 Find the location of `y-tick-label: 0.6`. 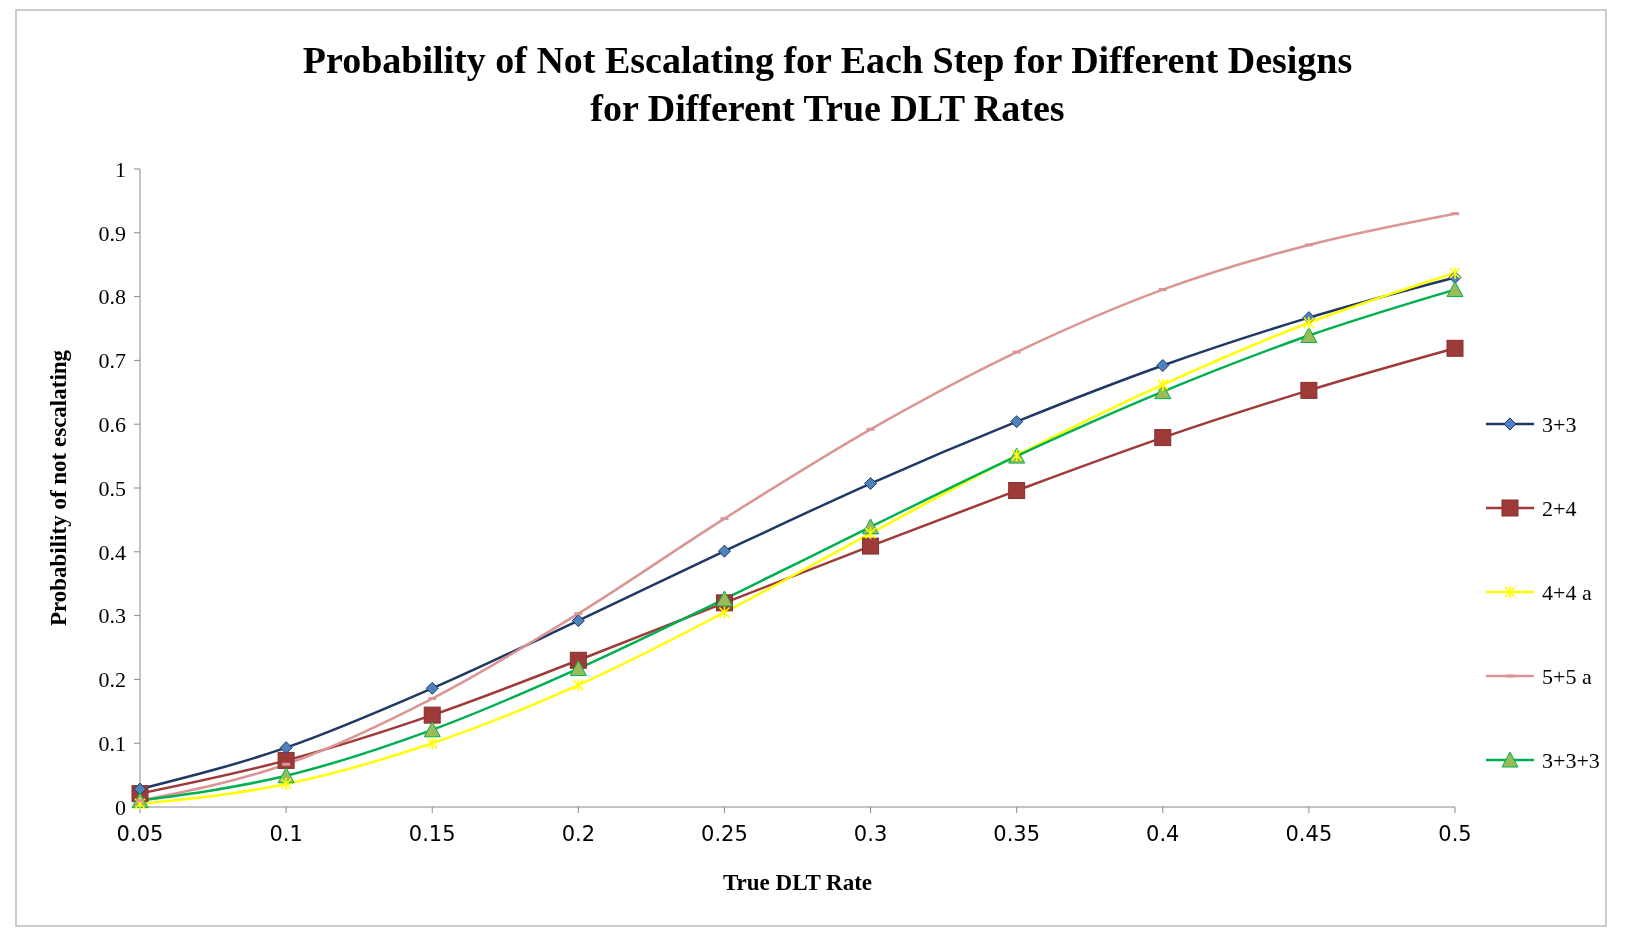

y-tick-label: 0.6 is located at coordinates (112, 424).